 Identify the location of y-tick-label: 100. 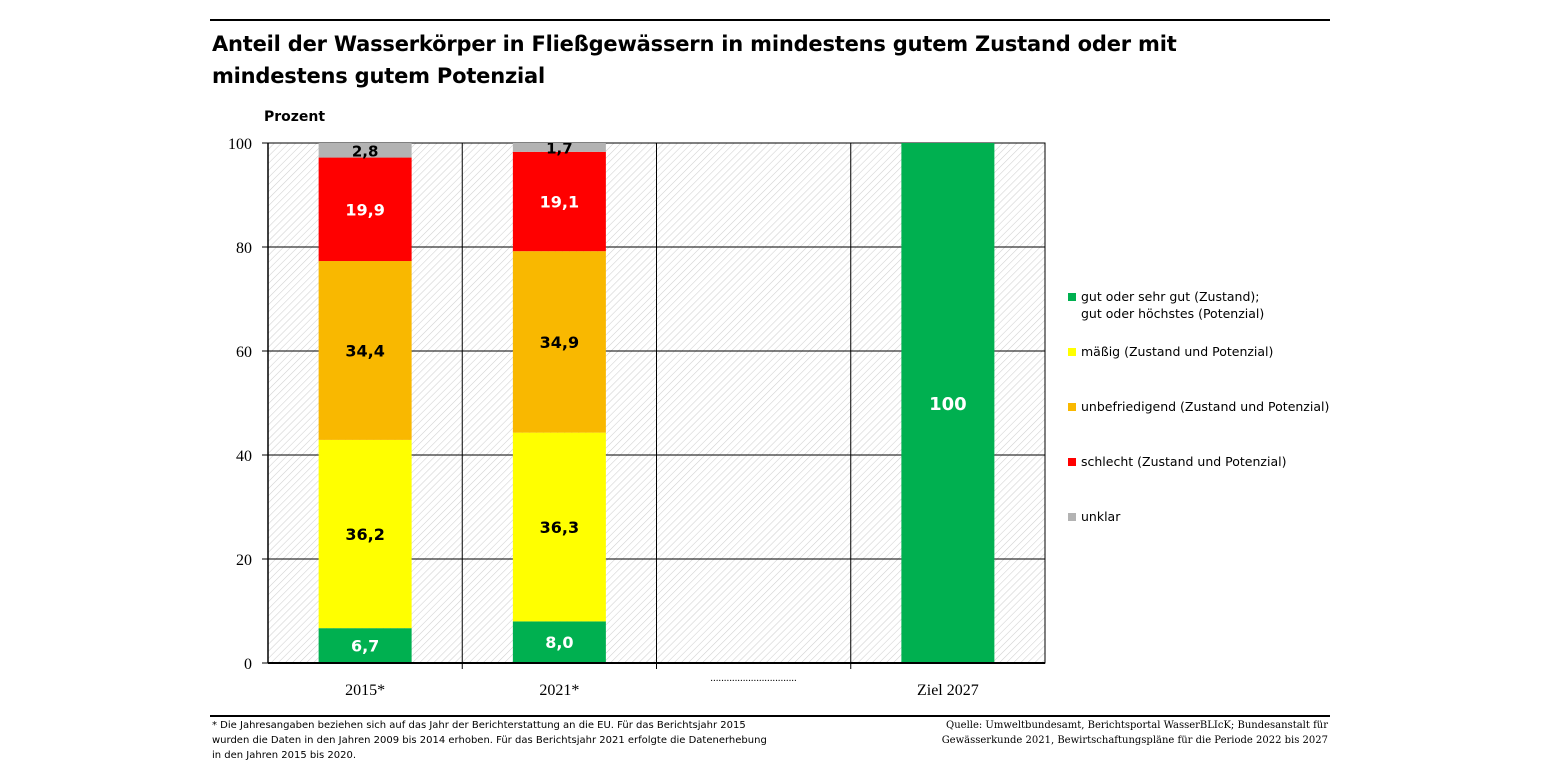
(240, 144).